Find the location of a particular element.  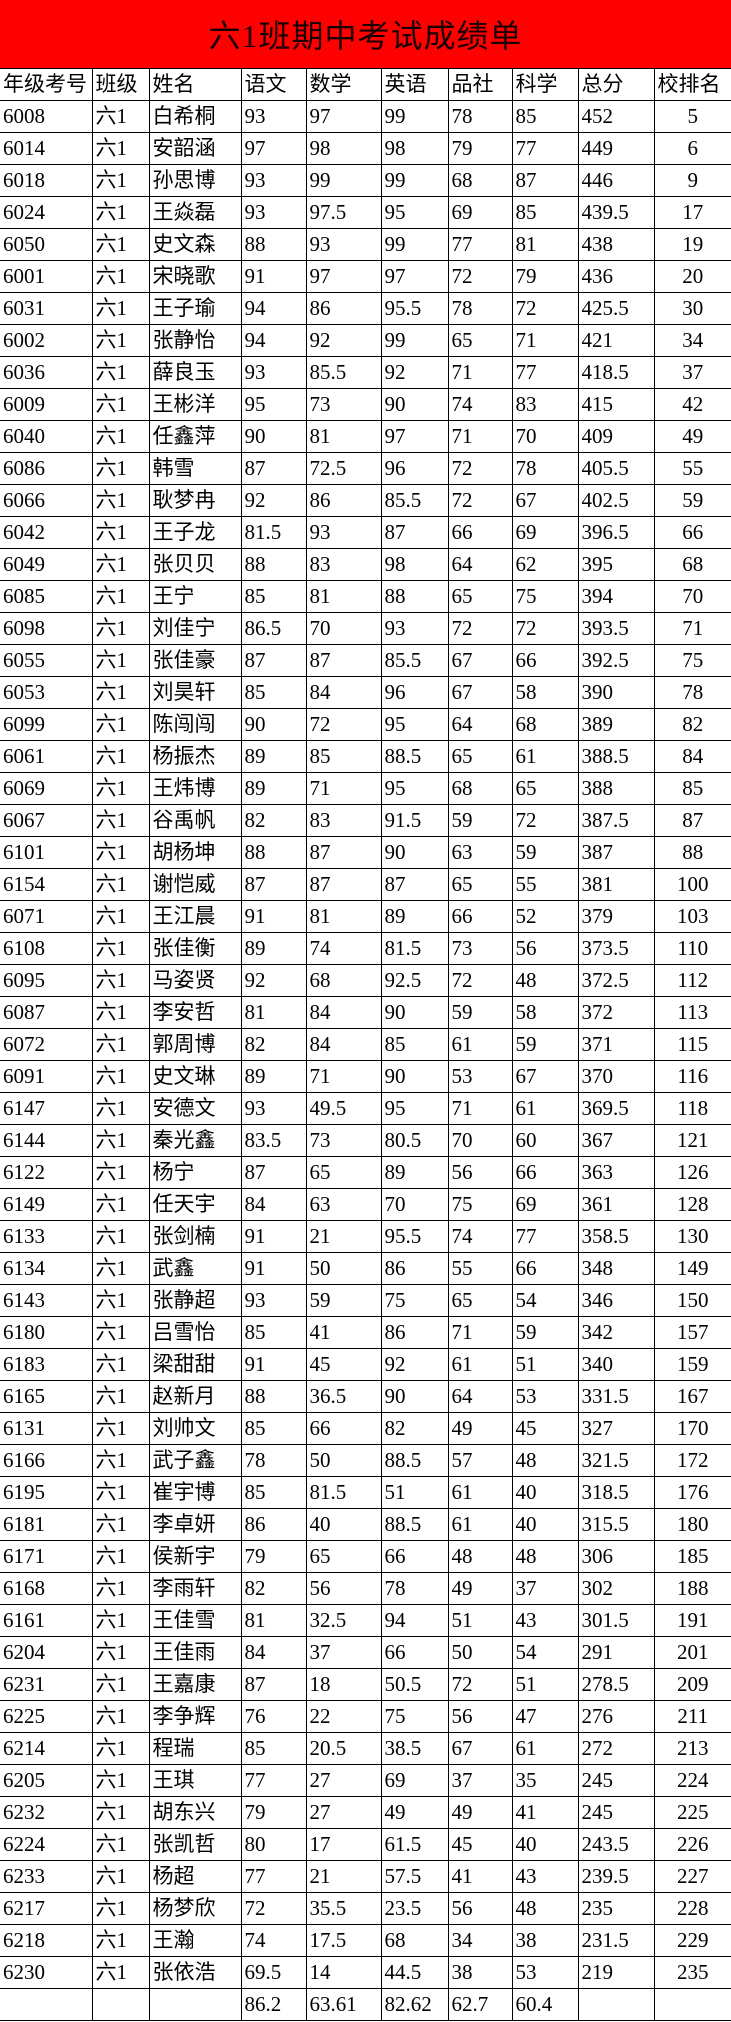

cell-science: 60 is located at coordinates (545, 1140).